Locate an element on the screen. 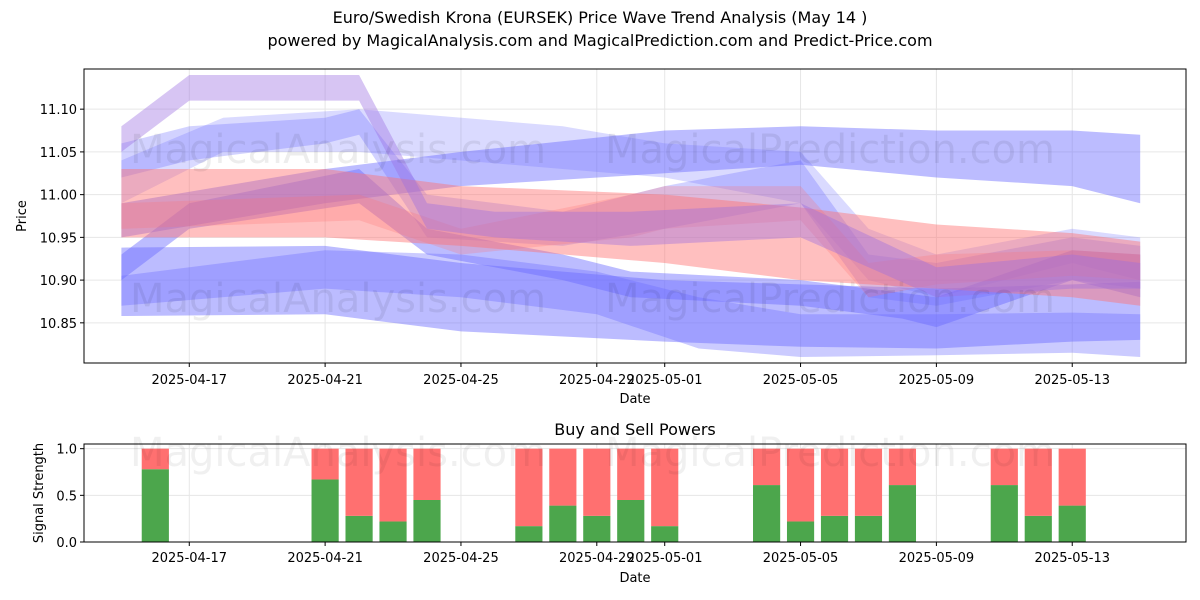 This screenshot has width=1200, height=600. signal-x-tick-label: 2025-04-17 is located at coordinates (189, 558).